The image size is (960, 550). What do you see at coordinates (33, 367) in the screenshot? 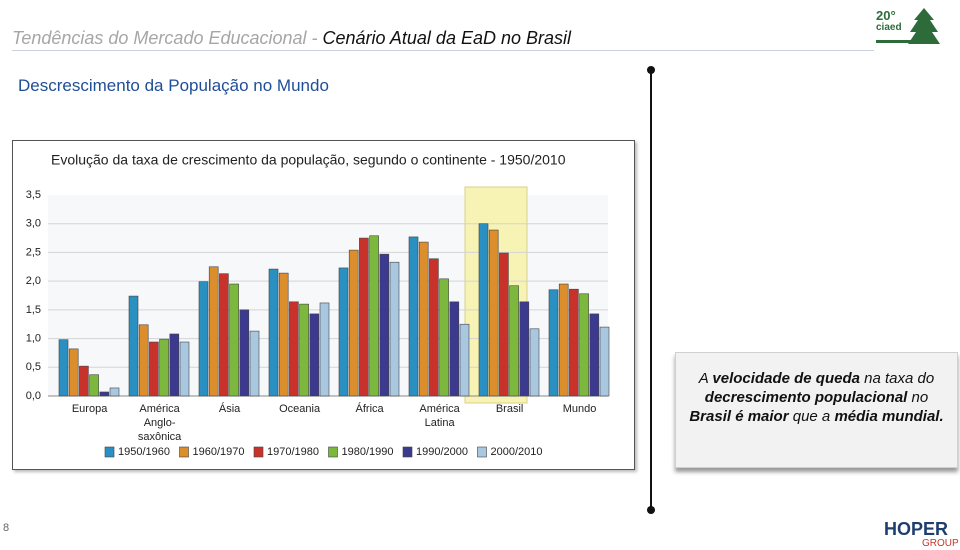
I see `y-tick-label: 0,5` at bounding box center [33, 367].